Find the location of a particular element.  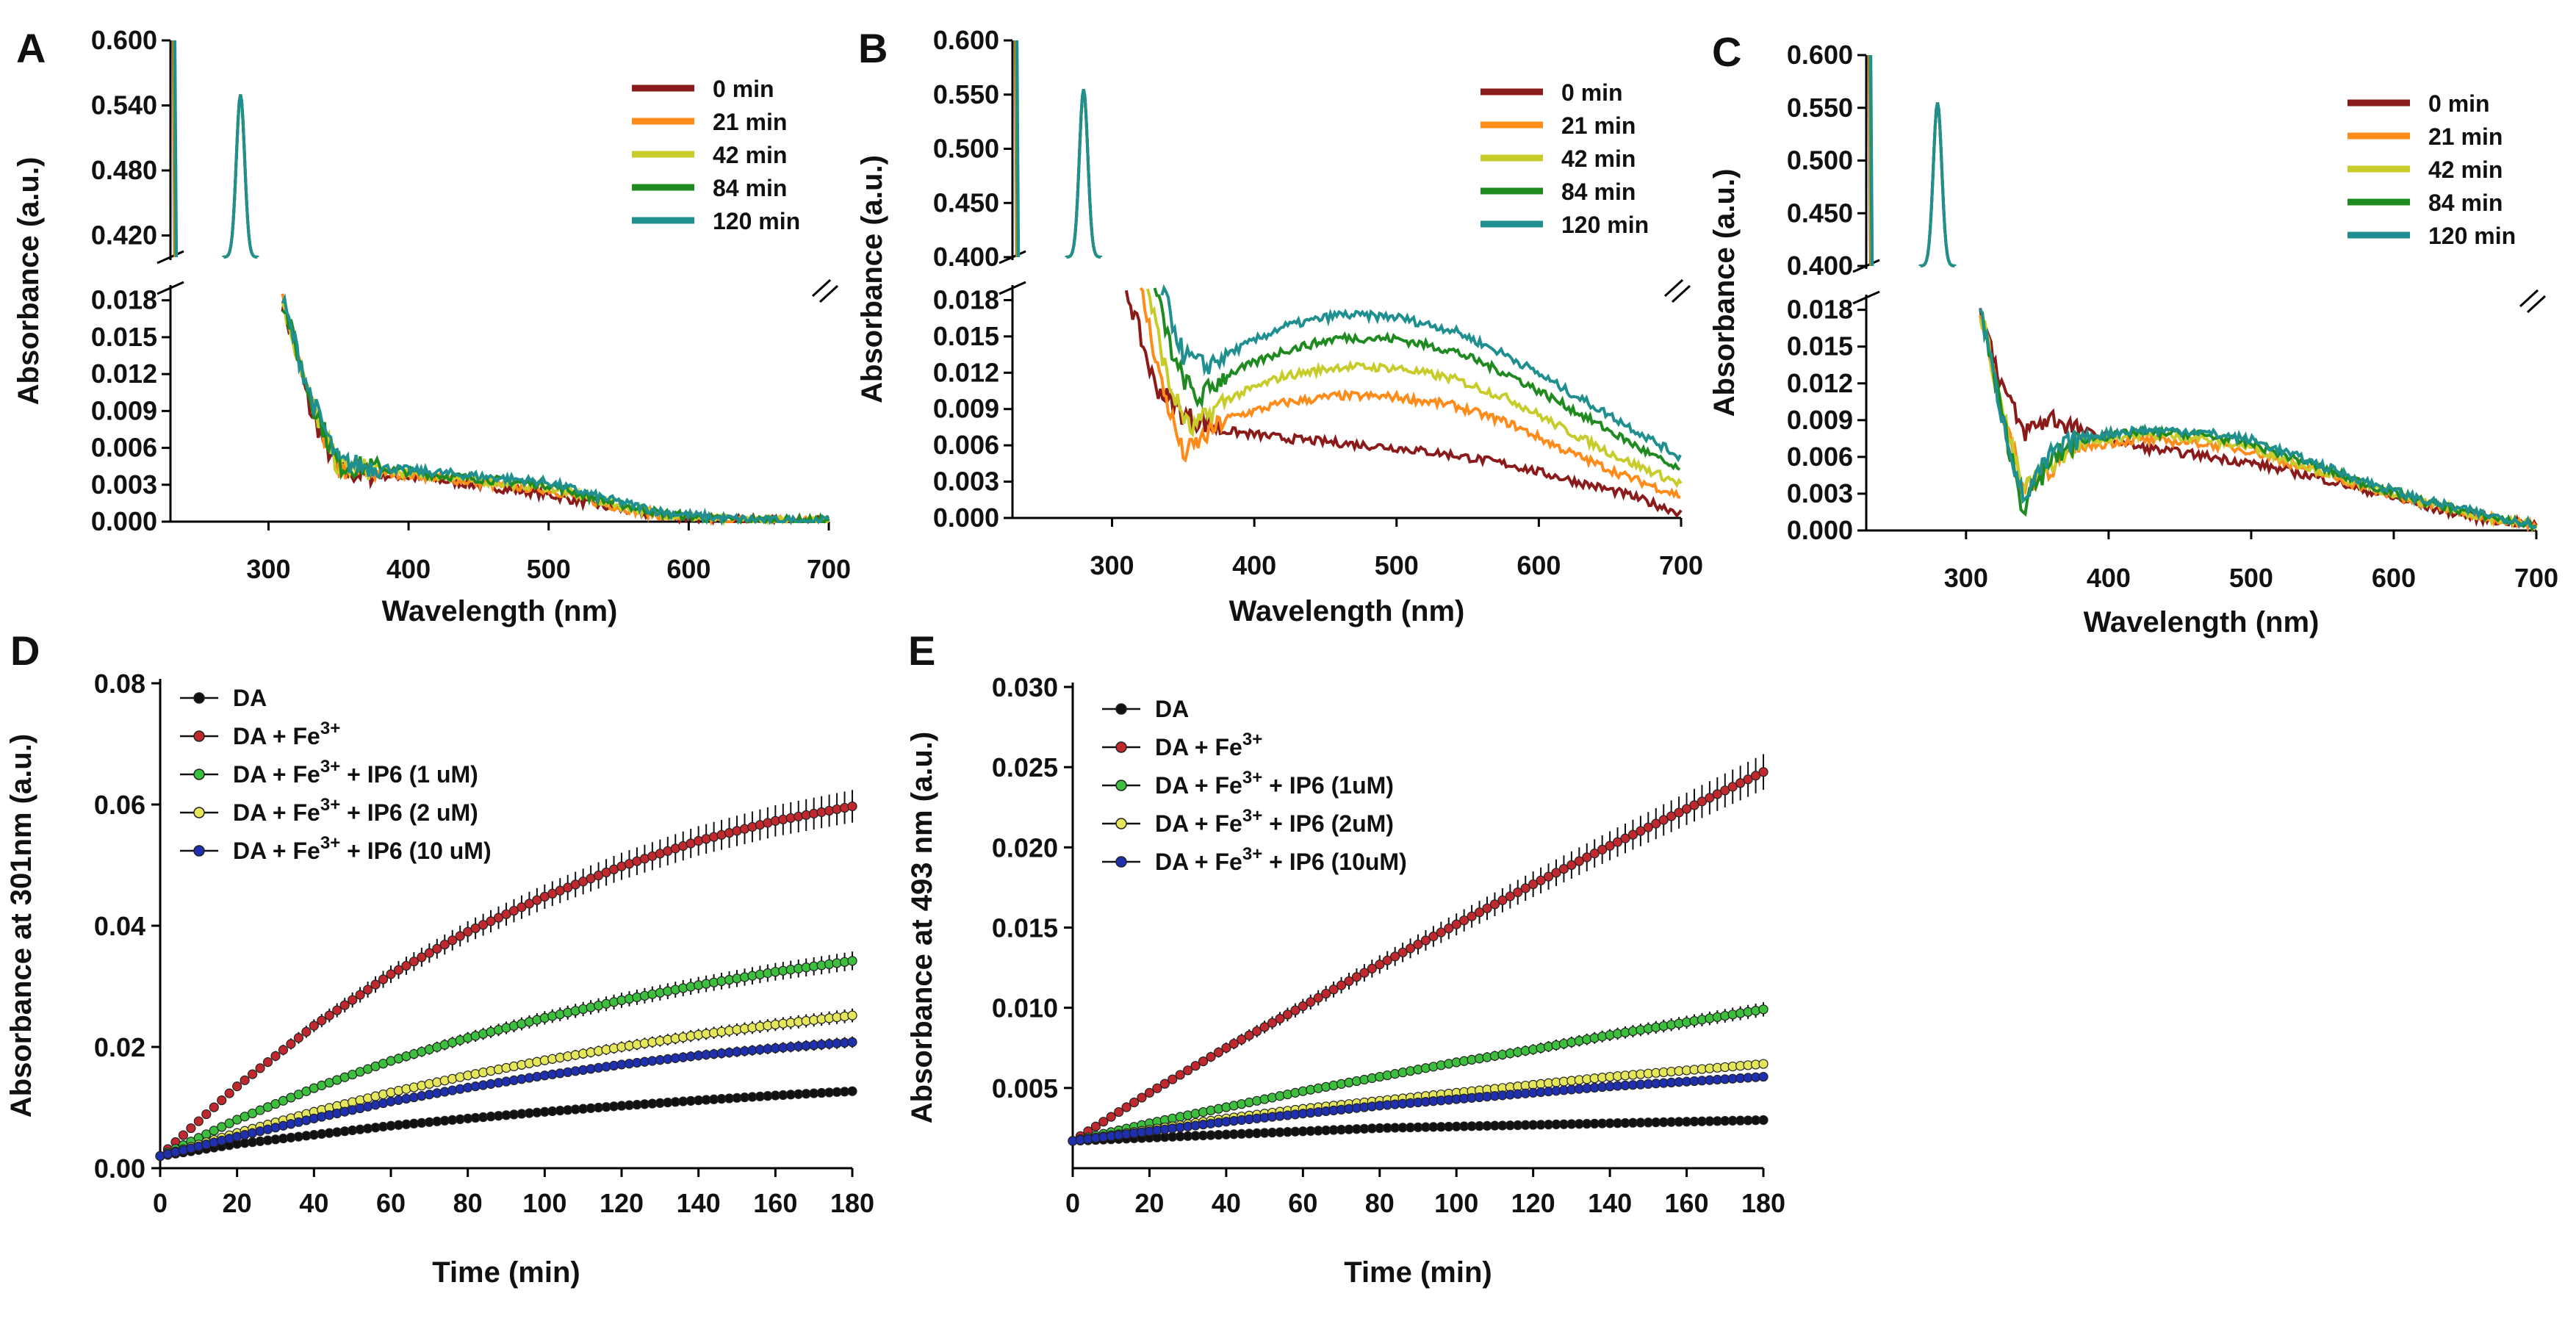

y-axis-label: Absorbance at 301nm (a.u.) is located at coordinates (21, 925).